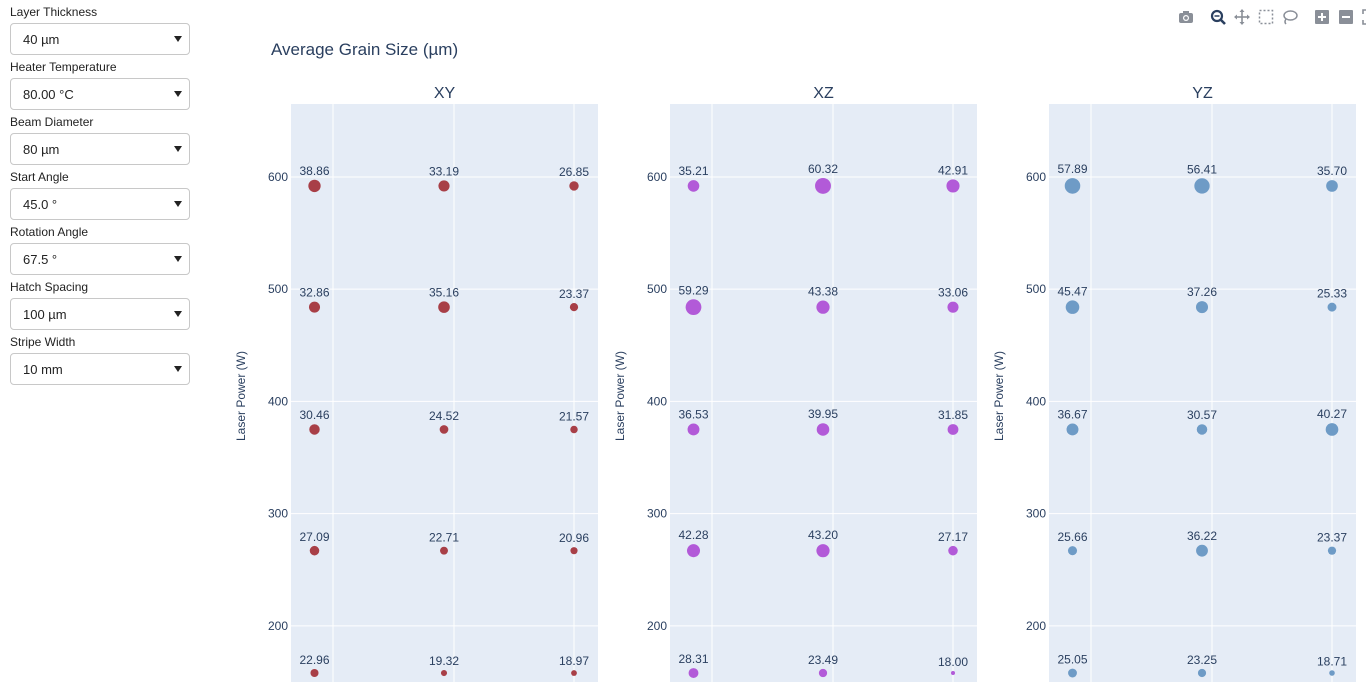 This screenshot has width=1366, height=682. Describe the element at coordinates (100, 94) in the screenshot. I see `heater-temperature-dropdown: 80.00 °C` at that location.